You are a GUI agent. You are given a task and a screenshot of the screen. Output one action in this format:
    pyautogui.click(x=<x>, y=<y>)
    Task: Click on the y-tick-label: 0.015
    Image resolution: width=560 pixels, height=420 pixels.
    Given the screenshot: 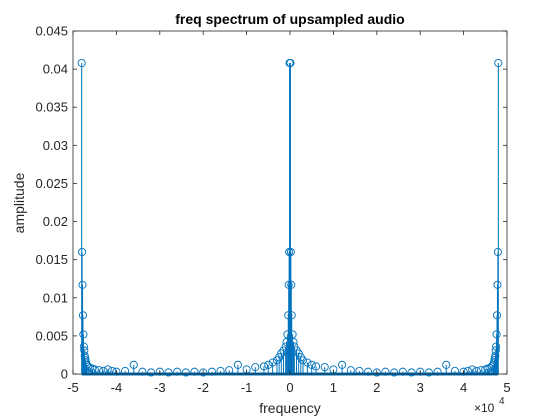 What is the action you would take?
    pyautogui.click(x=51, y=259)
    